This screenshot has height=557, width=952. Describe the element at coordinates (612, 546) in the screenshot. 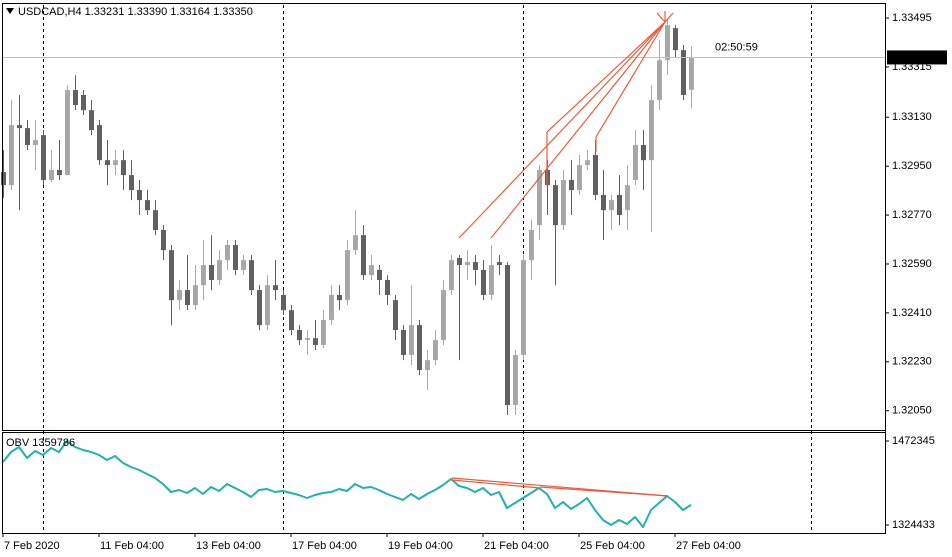

I see `x-tick-label: 25 Feb 04:00` at that location.